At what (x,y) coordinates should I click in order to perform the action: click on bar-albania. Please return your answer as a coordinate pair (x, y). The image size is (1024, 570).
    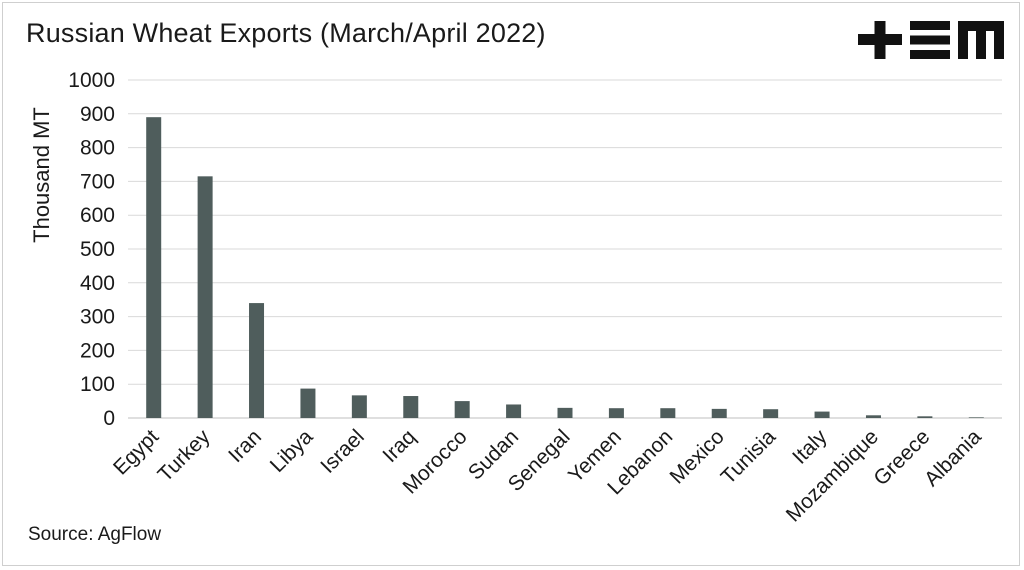
    Looking at the image, I should click on (976, 417).